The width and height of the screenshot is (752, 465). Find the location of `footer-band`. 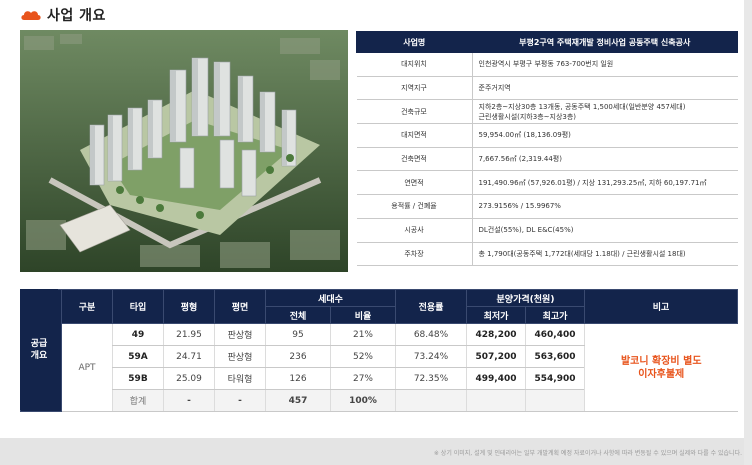

footer-band is located at coordinates (376, 451).